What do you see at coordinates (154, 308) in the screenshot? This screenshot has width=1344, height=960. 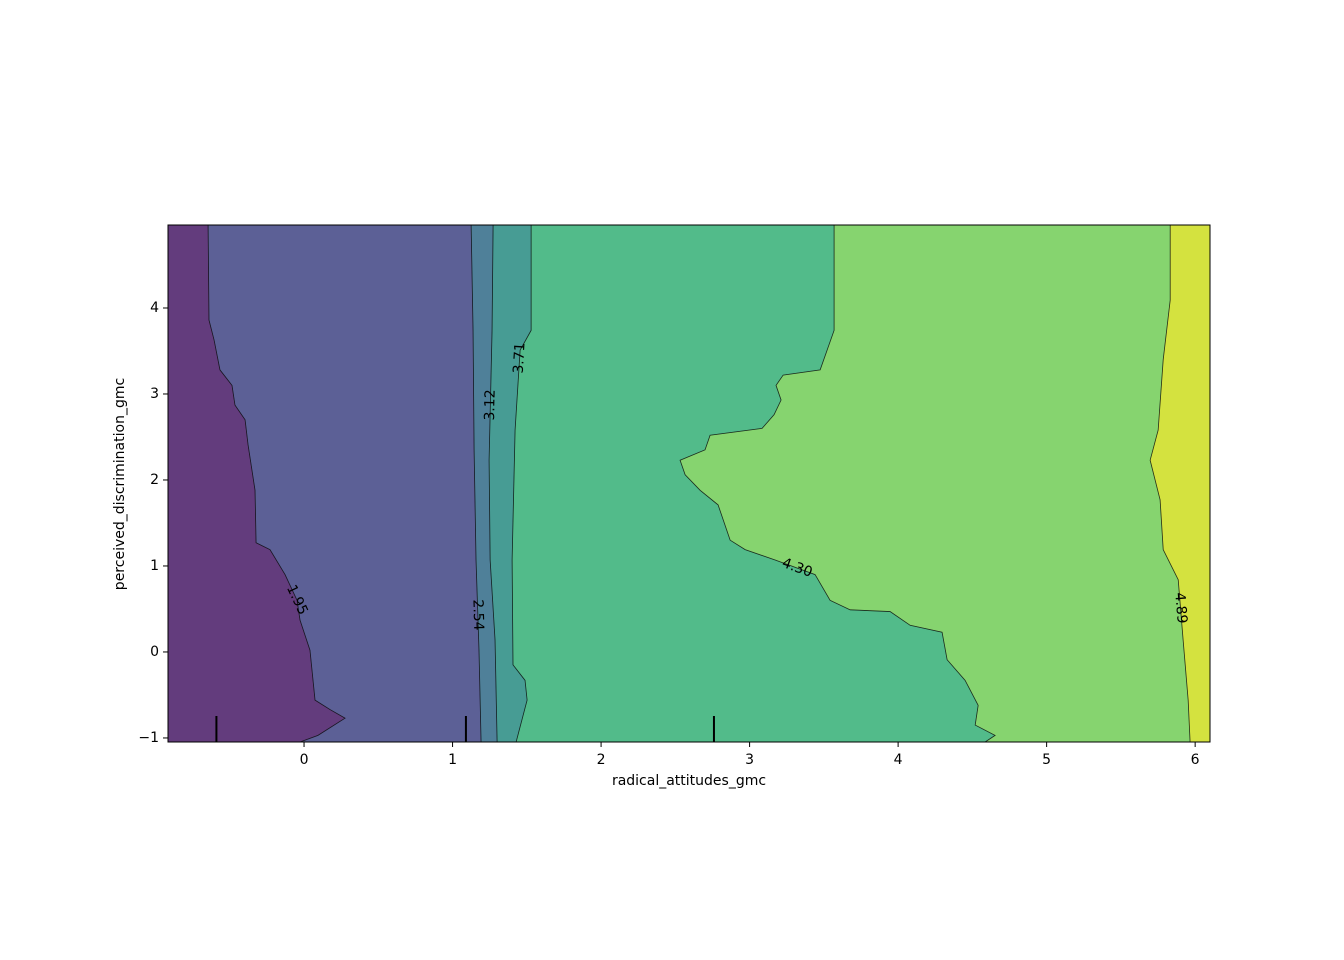 I see `y-tick-label: 4` at bounding box center [154, 308].